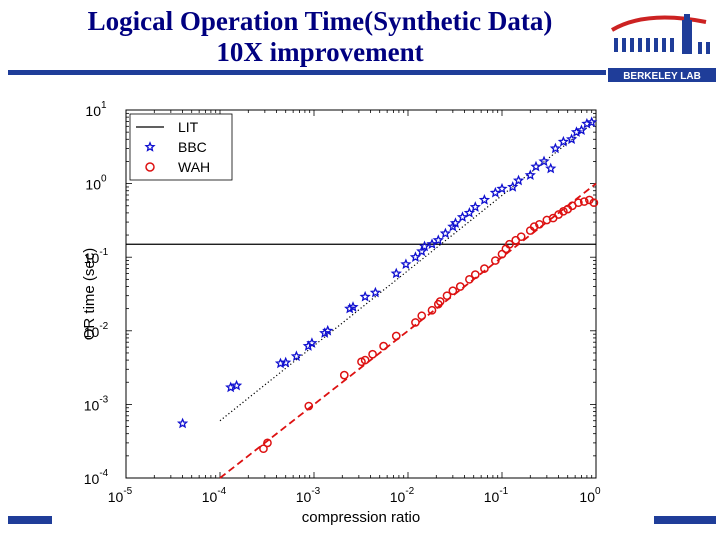 This screenshot has height=540, width=720. Describe the element at coordinates (96, 183) in the screenshot. I see `y-tick-label: 10⁰` at that location.